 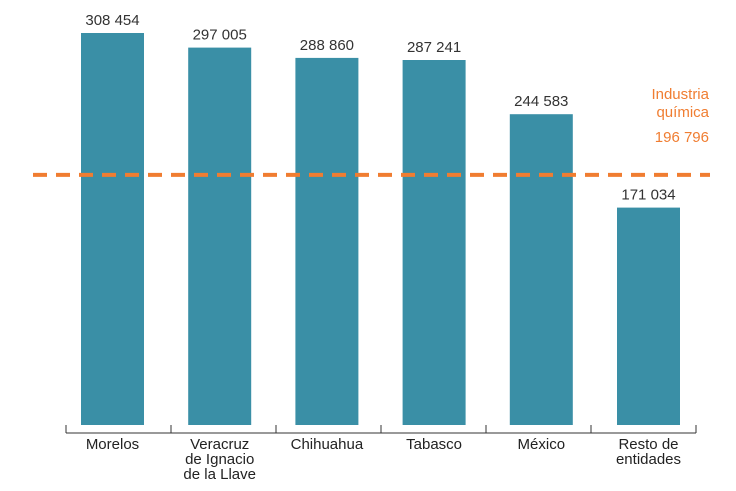 What do you see at coordinates (112, 20) in the screenshot?
I see `value-label-0: 308 454` at bounding box center [112, 20].